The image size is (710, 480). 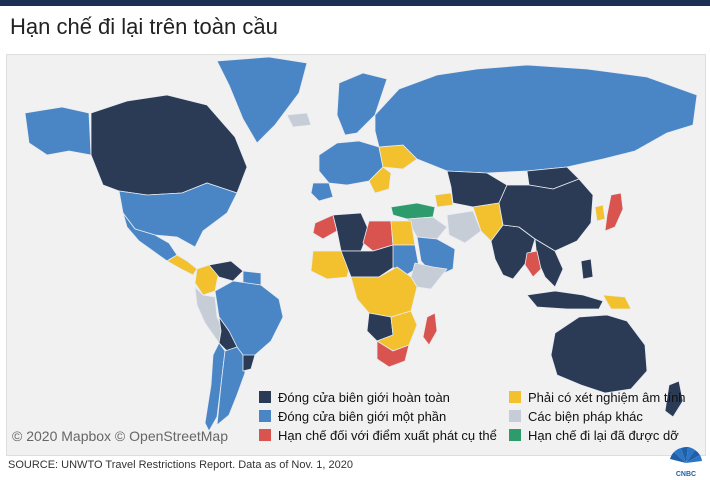 What do you see at coordinates (515, 435) in the screenshot?
I see `legend-swatch-lifted` at bounding box center [515, 435].